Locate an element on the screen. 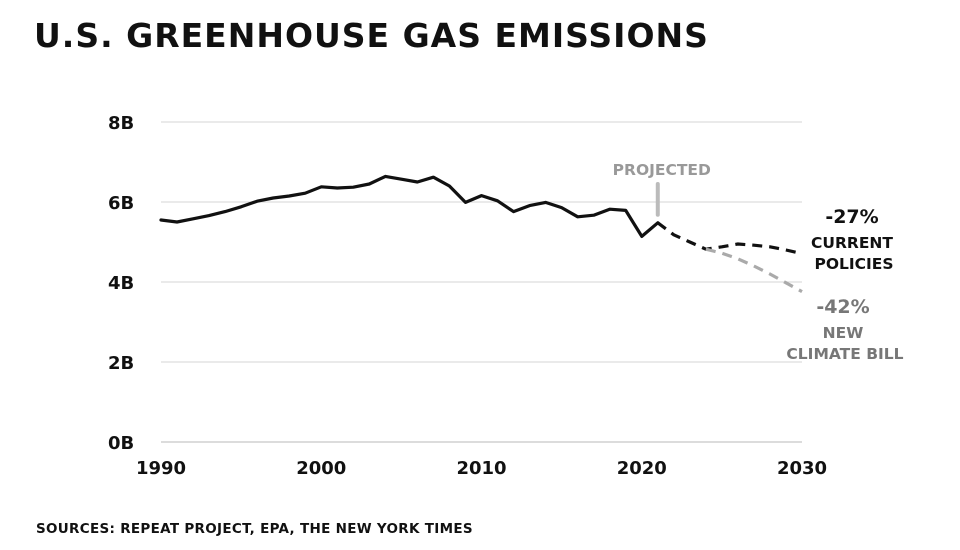 This screenshot has height=550, width=960. climate-bill-label: CLIMATE BILL is located at coordinates (844, 354).